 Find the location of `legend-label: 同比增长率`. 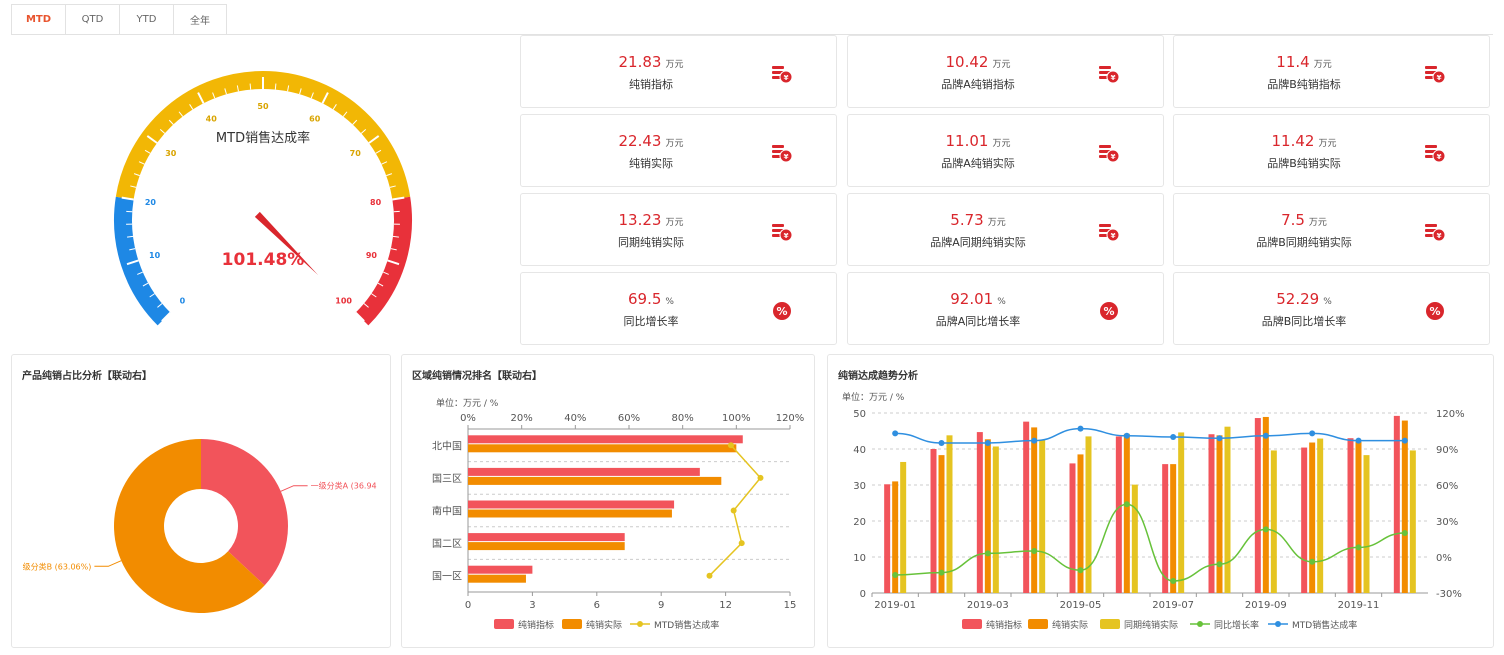

legend-label: 同比增长率 is located at coordinates (1236, 625).